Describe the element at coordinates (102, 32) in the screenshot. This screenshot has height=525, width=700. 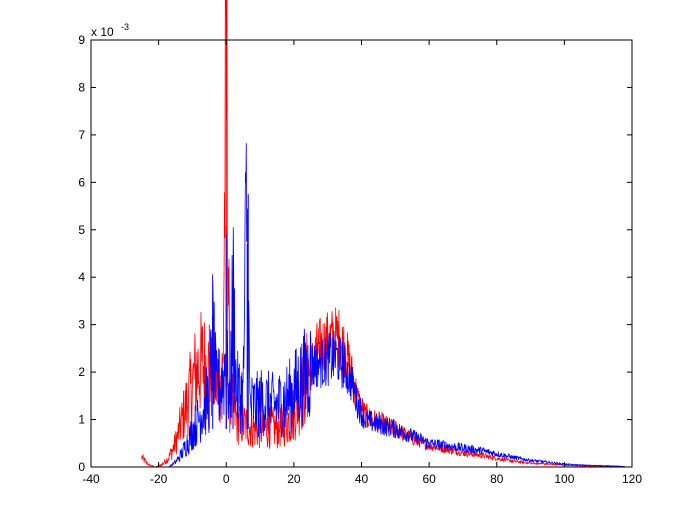
I see `y-exponent-prefix: x 10` at that location.